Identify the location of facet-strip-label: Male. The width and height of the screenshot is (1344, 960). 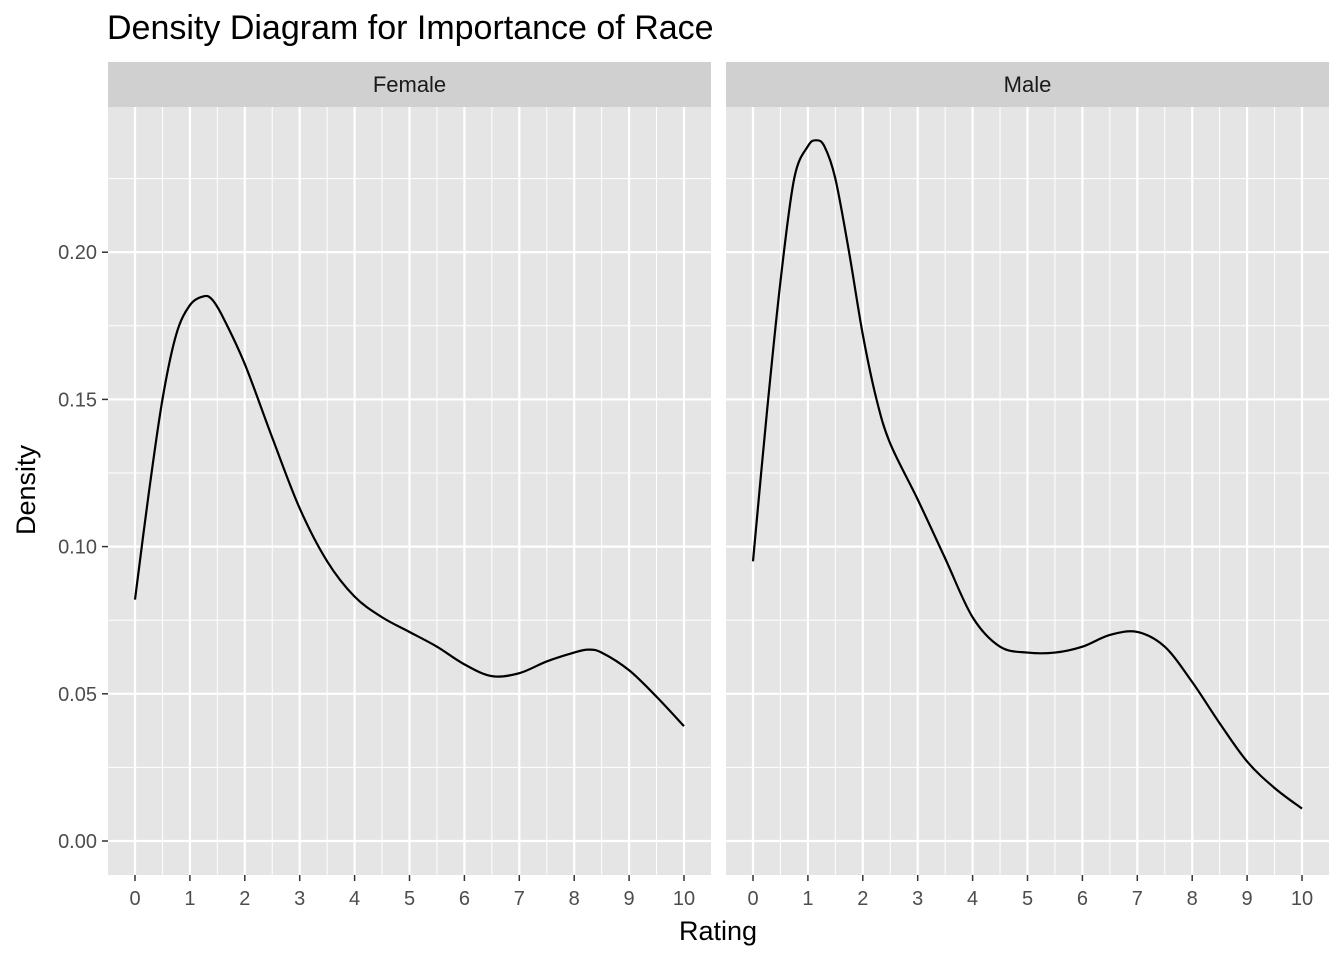
(1028, 84).